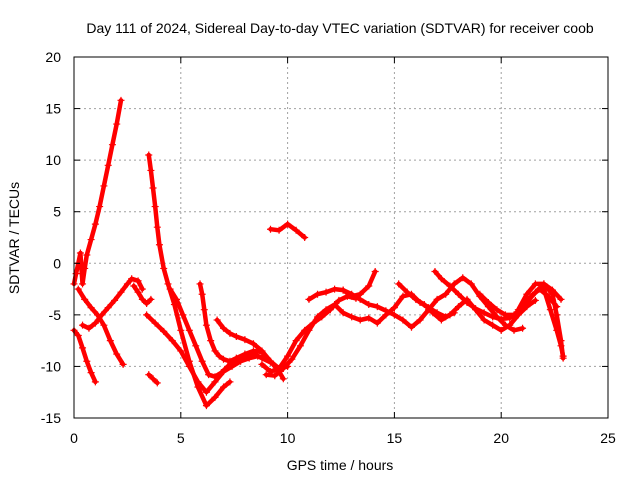 The image size is (640, 480). Describe the element at coordinates (57, 263) in the screenshot. I see `y-tick-label: 0` at that location.